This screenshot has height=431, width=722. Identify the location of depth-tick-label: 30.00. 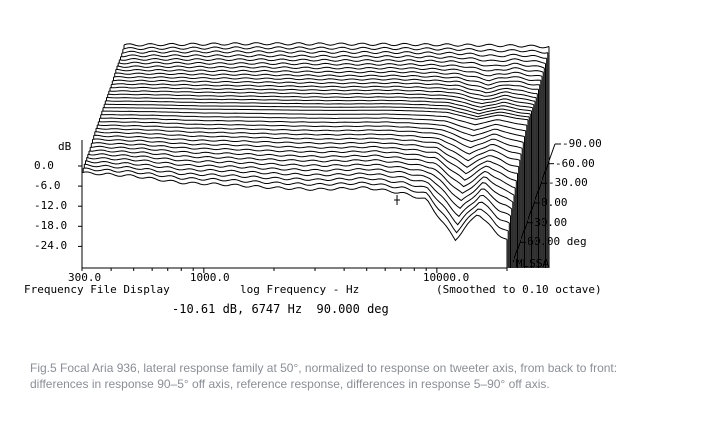
(551, 222).